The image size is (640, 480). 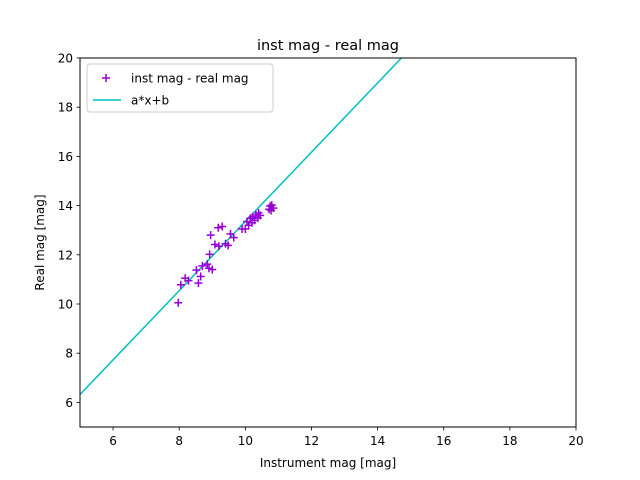 What do you see at coordinates (328, 463) in the screenshot?
I see `x-axis-label: Instrument mag [mag]` at bounding box center [328, 463].